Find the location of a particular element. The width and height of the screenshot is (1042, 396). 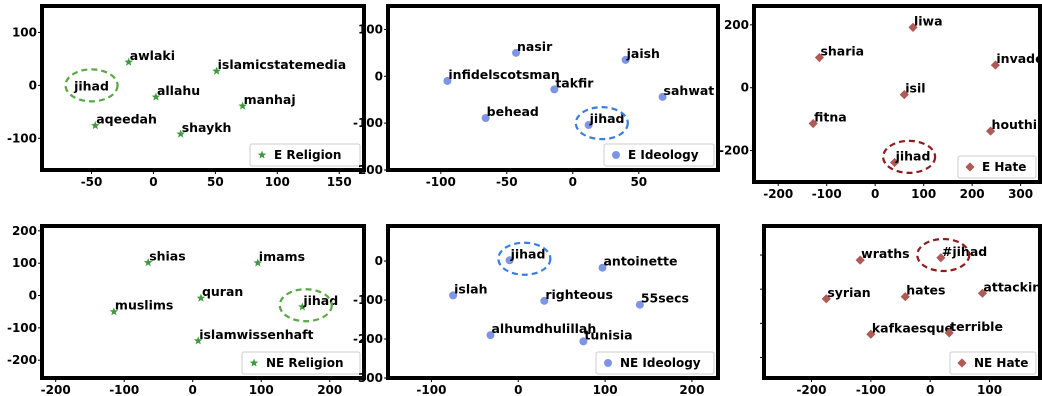

point-label: quran is located at coordinates (222, 291).